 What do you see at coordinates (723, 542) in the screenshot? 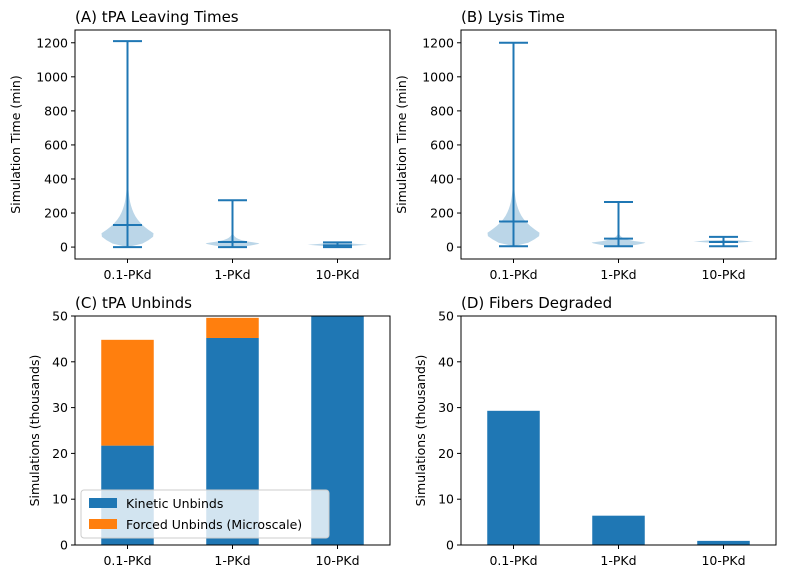
I see `bar-10-PKd` at bounding box center [723, 542].